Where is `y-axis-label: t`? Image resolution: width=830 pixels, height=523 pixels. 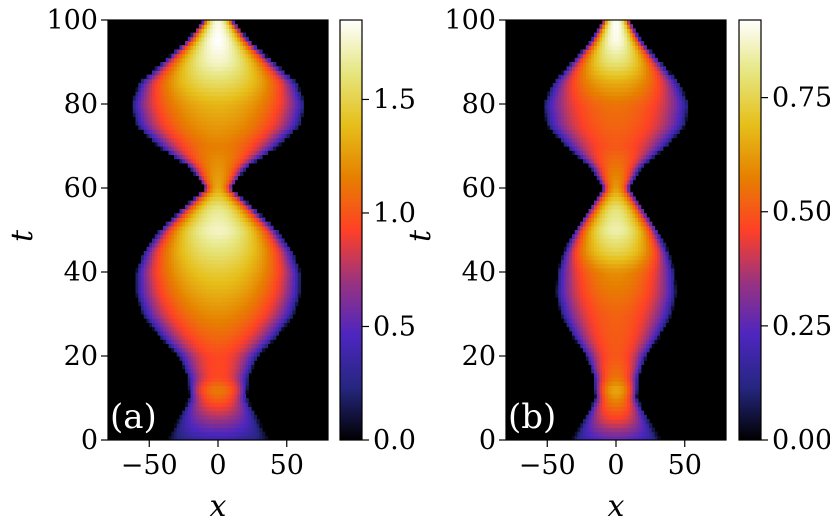
y-axis-label: t is located at coordinates (22, 235).